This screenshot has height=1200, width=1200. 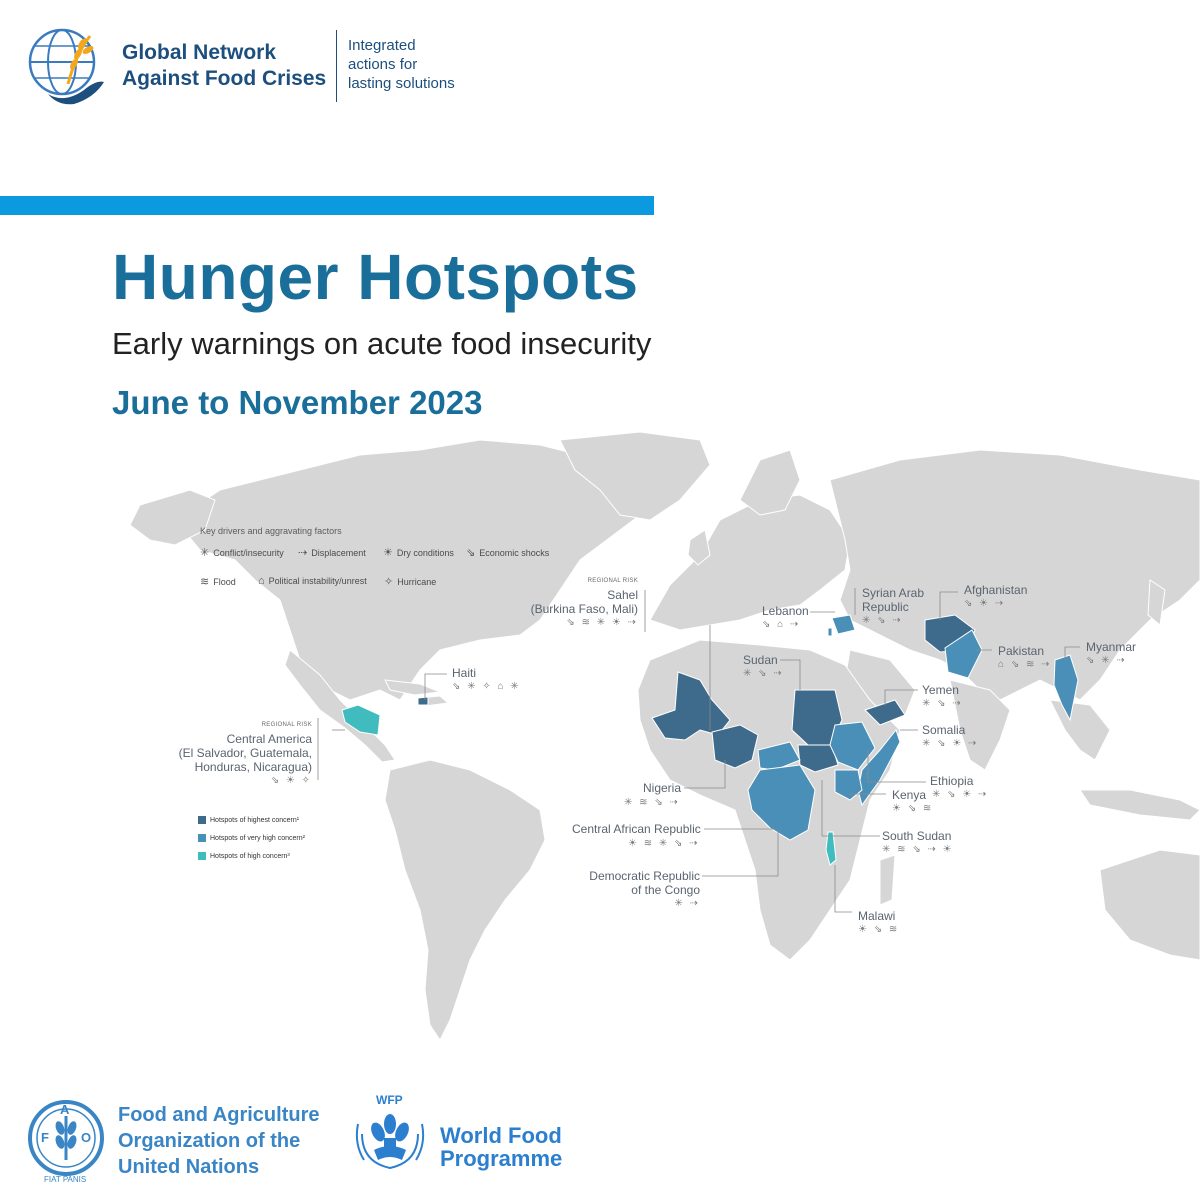 What do you see at coordinates (779, 756) in the screenshot?
I see `car-shape` at bounding box center [779, 756].